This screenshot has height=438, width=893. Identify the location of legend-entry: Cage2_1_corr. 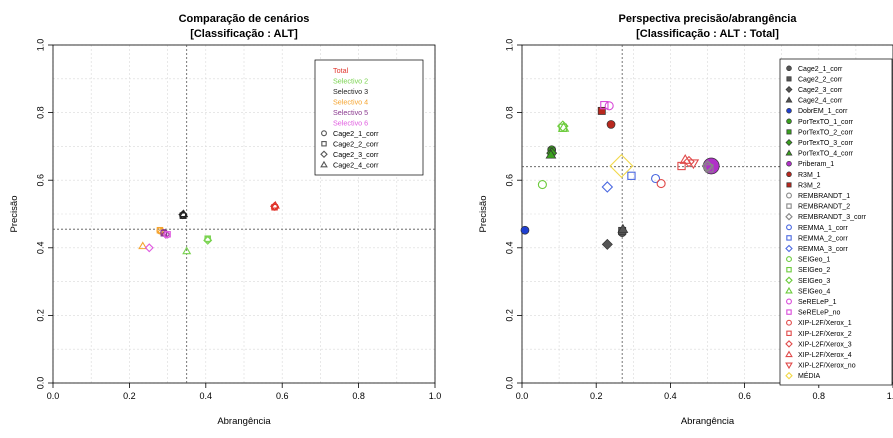
(356, 133).